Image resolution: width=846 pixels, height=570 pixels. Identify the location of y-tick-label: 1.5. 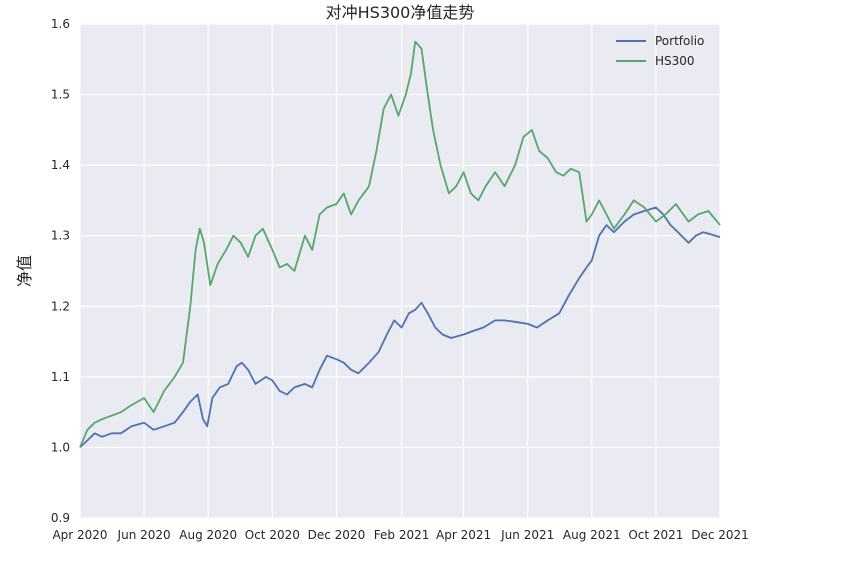
(60, 95).